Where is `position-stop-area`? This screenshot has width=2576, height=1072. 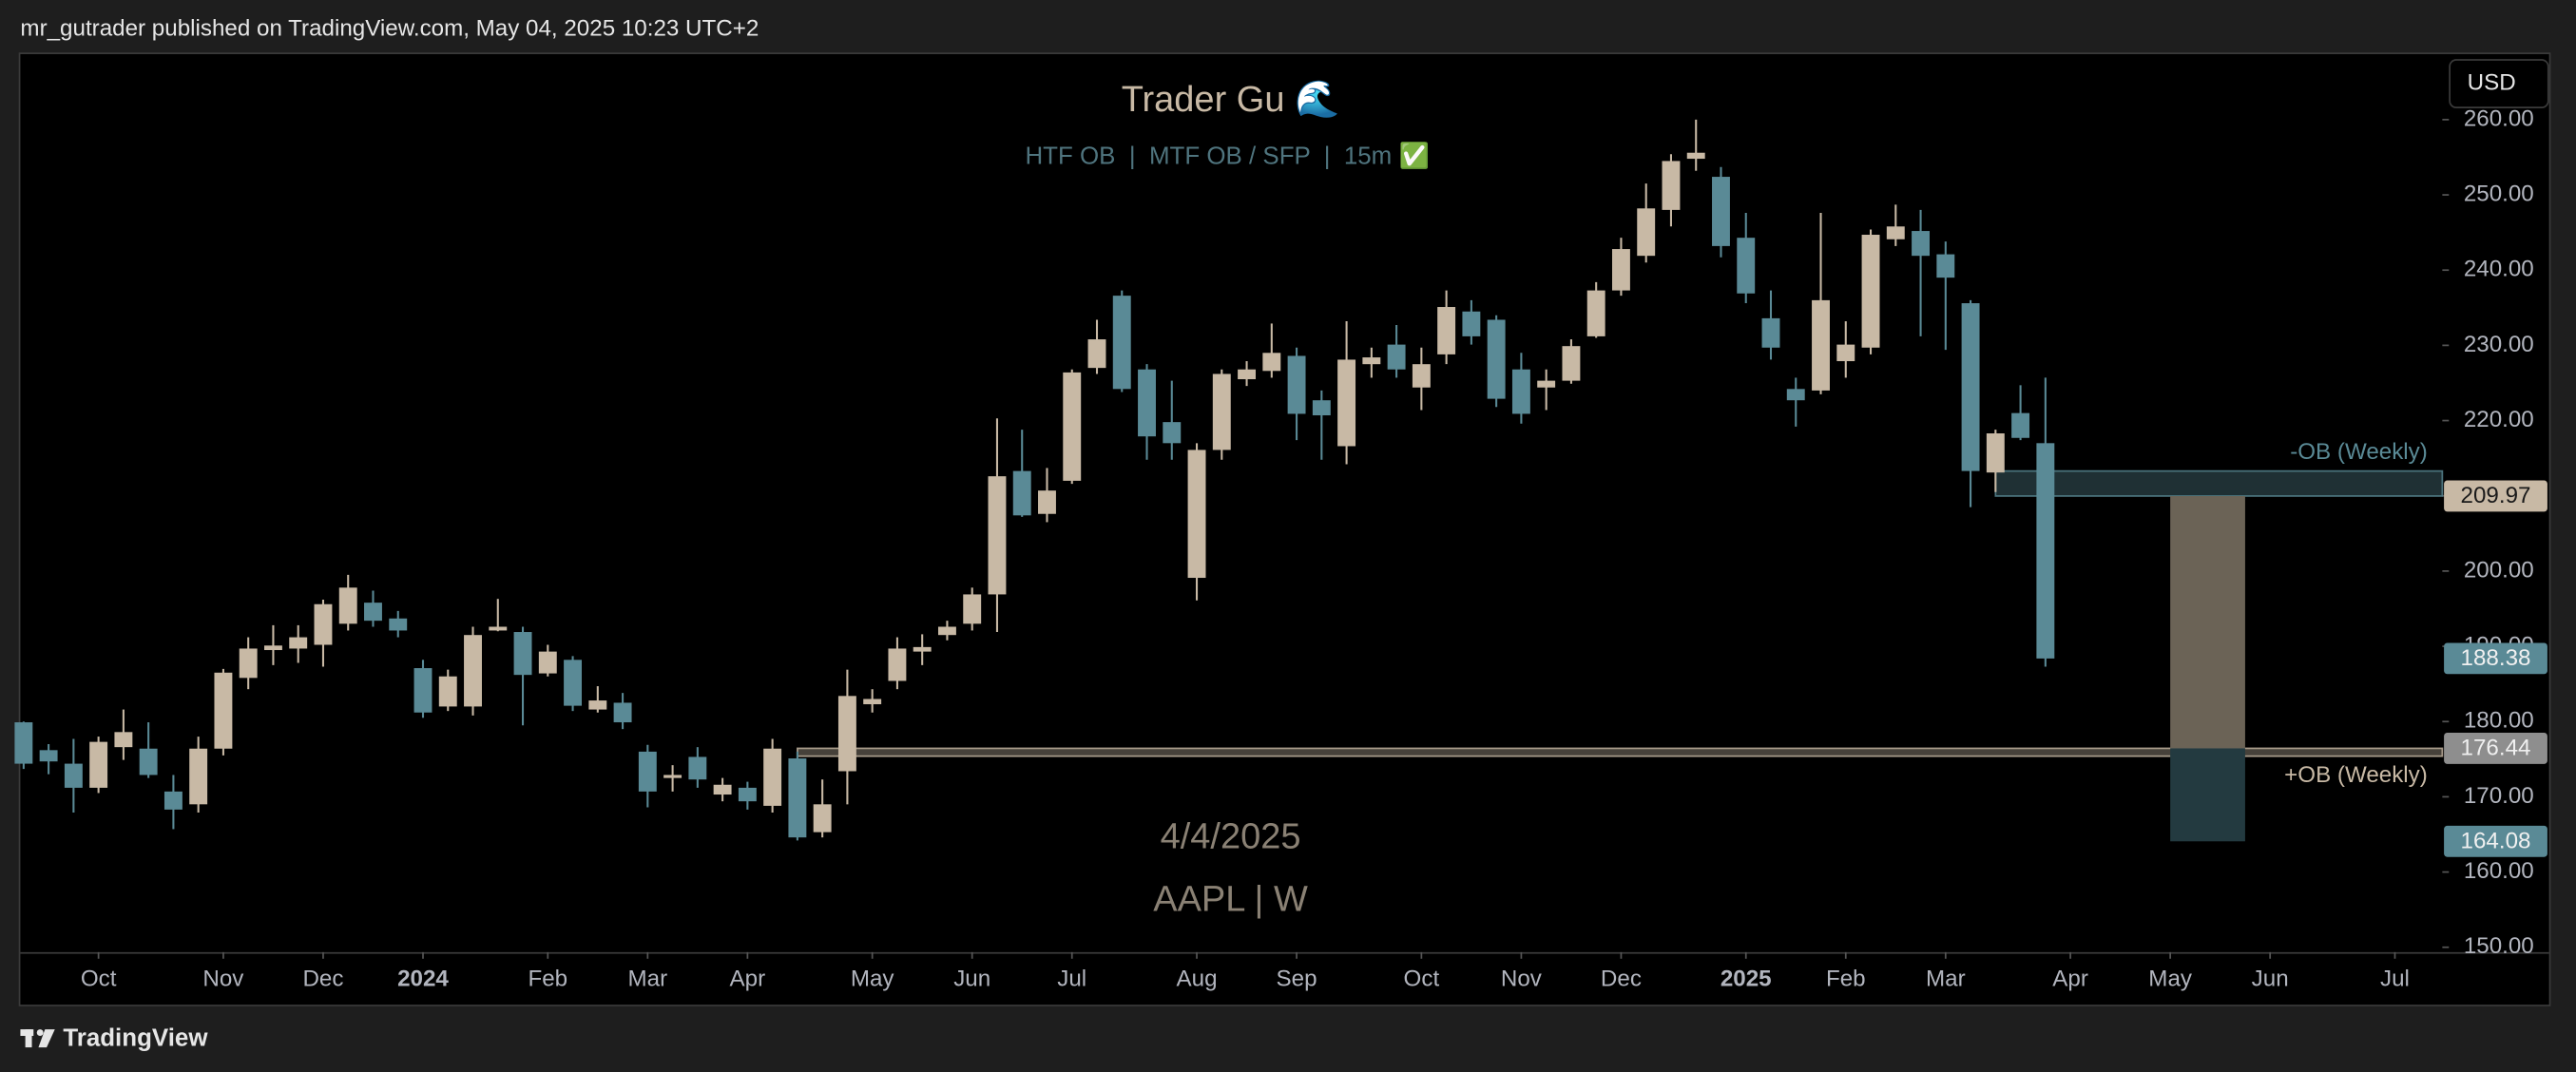
position-stop-area is located at coordinates (2207, 795).